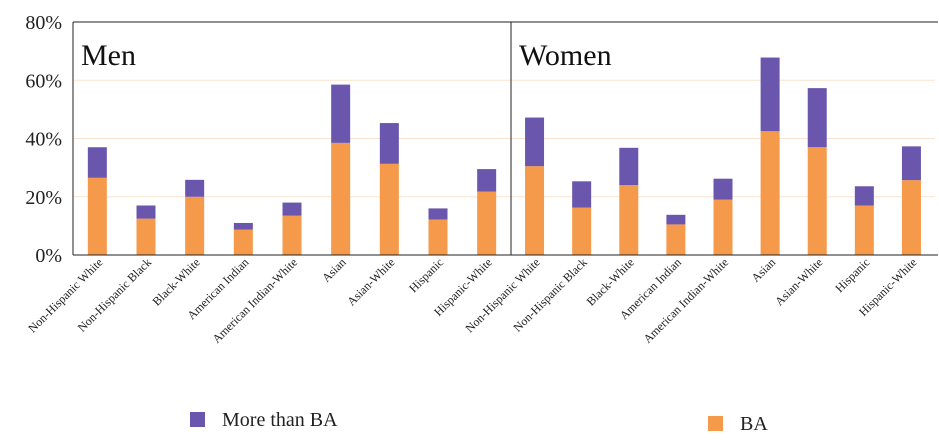  Describe the element at coordinates (43, 23) in the screenshot. I see `y-tick-label: 80%` at that location.